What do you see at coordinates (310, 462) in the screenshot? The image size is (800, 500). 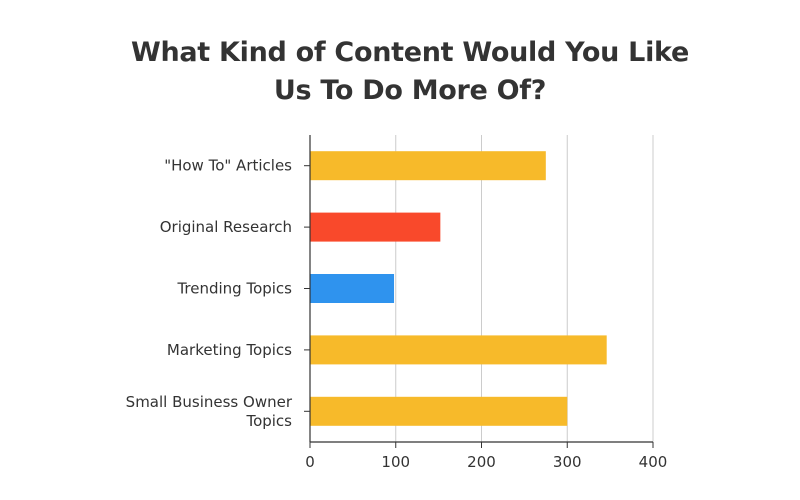 I see `x-tick-label: 0` at bounding box center [310, 462].